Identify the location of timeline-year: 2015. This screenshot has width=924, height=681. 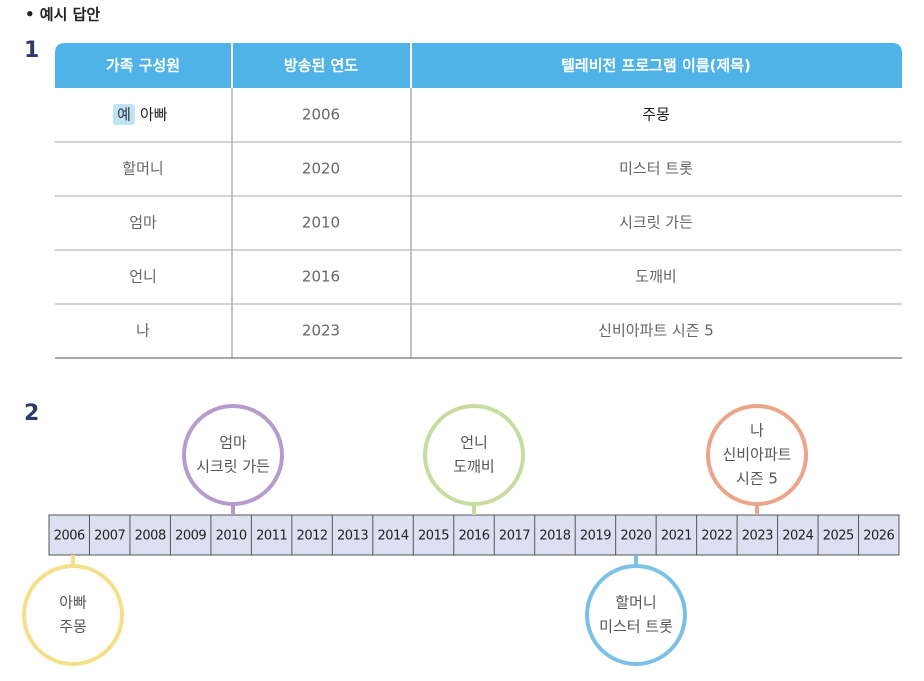
(433, 536).